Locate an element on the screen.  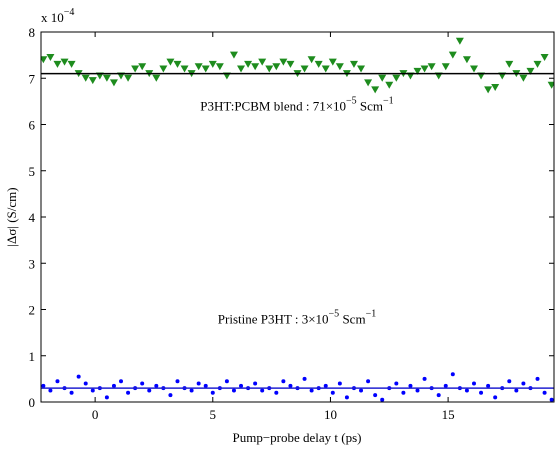
annotation-text: P3HT:PCBM blend : 71×10 is located at coordinates (273, 106).